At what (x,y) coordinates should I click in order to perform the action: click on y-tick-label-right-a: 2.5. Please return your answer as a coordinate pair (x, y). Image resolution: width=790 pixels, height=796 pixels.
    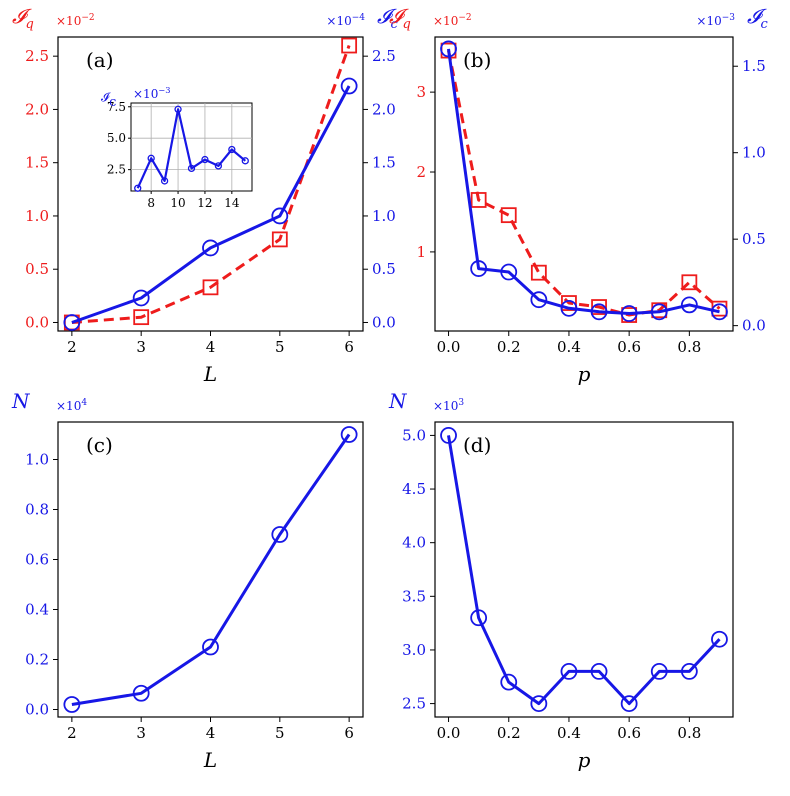
    Looking at the image, I should click on (384, 56).